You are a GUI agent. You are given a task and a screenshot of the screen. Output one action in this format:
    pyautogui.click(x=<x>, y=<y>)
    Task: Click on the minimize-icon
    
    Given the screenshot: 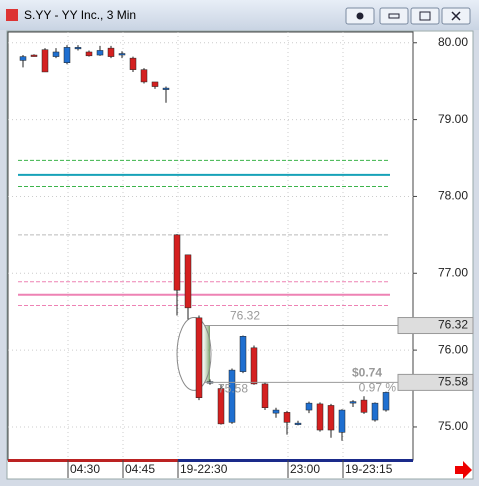 What is the action you would take?
    pyautogui.click(x=394, y=16)
    